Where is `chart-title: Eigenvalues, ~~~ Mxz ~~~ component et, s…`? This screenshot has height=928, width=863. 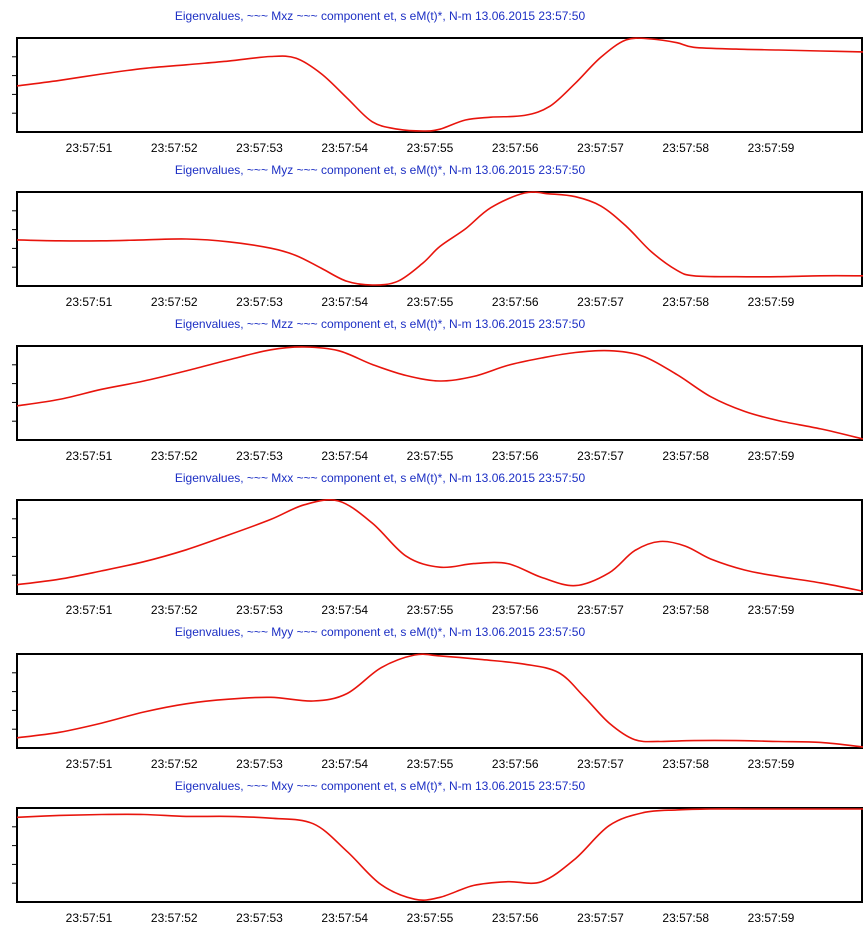
chart-title: Eigenvalues, ~~~ Mxz ~~~ component et, s… is located at coordinates (380, 16).